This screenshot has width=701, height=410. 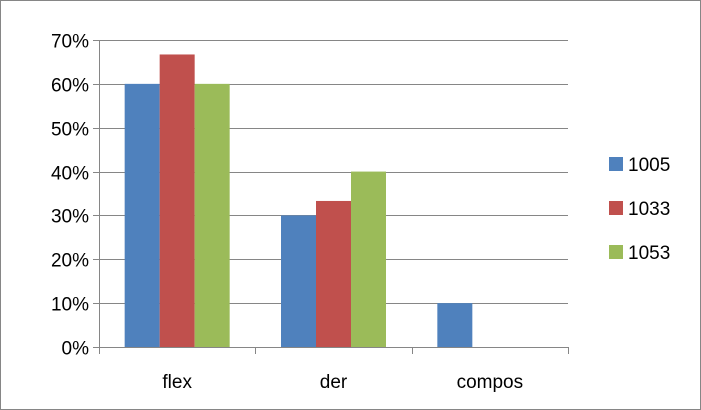 What do you see at coordinates (649, 165) in the screenshot?
I see `legend-label: 1005` at bounding box center [649, 165].